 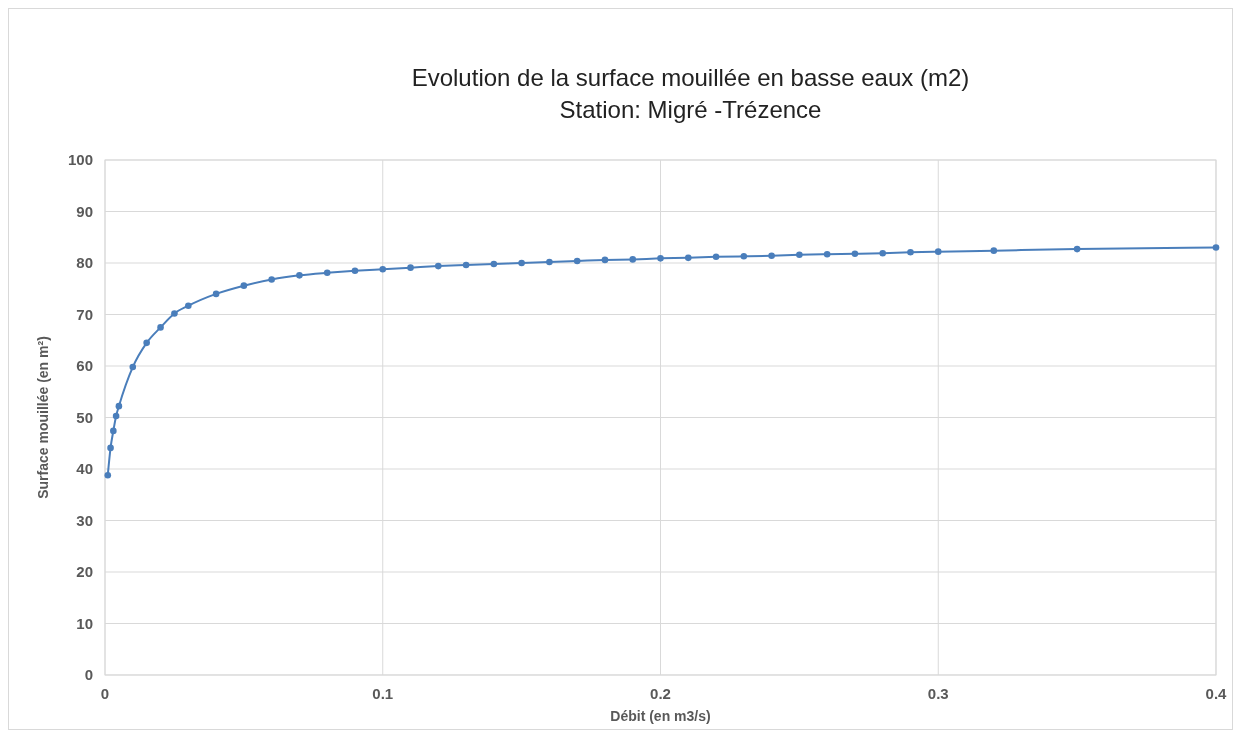 I want to click on chart-title: Evolution de la surface mouillée en basse eaux (m2), so click(x=690, y=77).